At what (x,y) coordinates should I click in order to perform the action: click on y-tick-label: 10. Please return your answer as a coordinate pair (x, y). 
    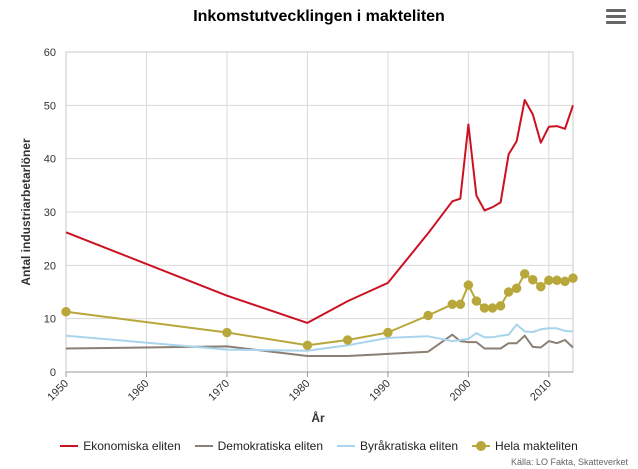
    Looking at the image, I should click on (50, 320).